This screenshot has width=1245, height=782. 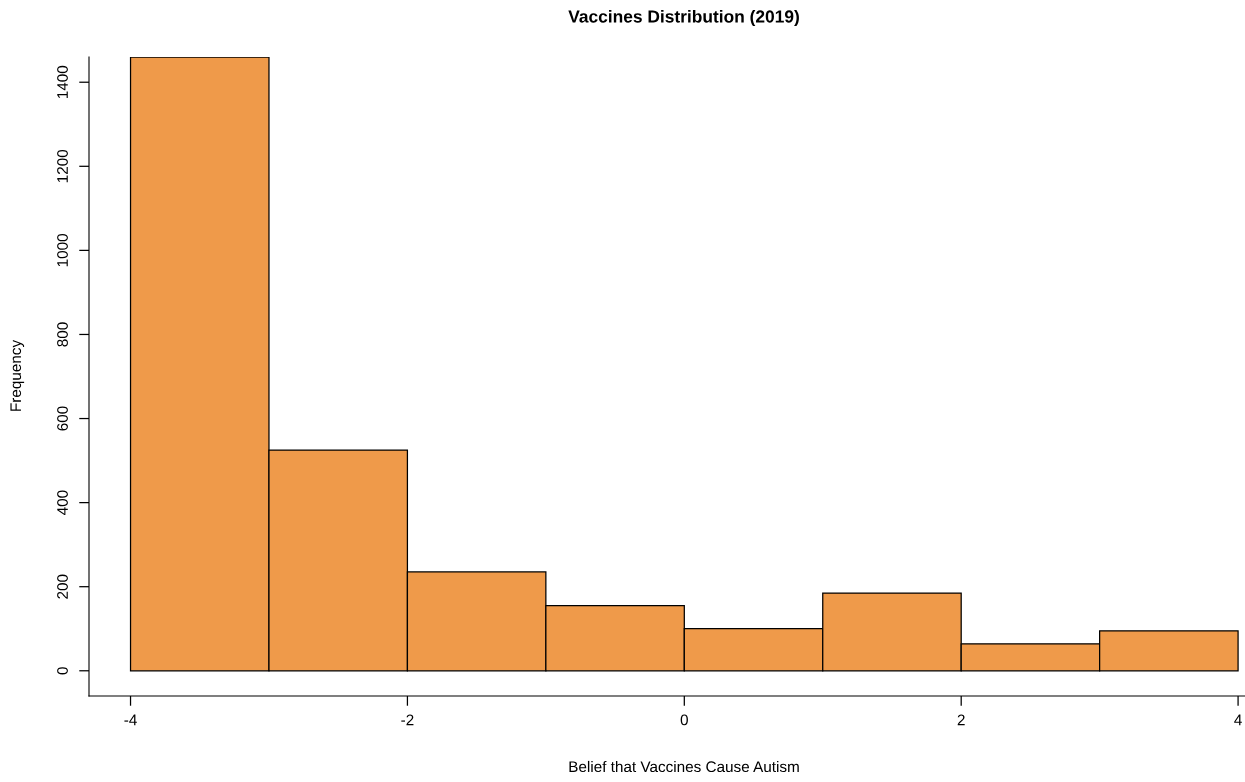 I want to click on x-axis-title: Belief that Vaccines Cause Autism, so click(x=684, y=766).